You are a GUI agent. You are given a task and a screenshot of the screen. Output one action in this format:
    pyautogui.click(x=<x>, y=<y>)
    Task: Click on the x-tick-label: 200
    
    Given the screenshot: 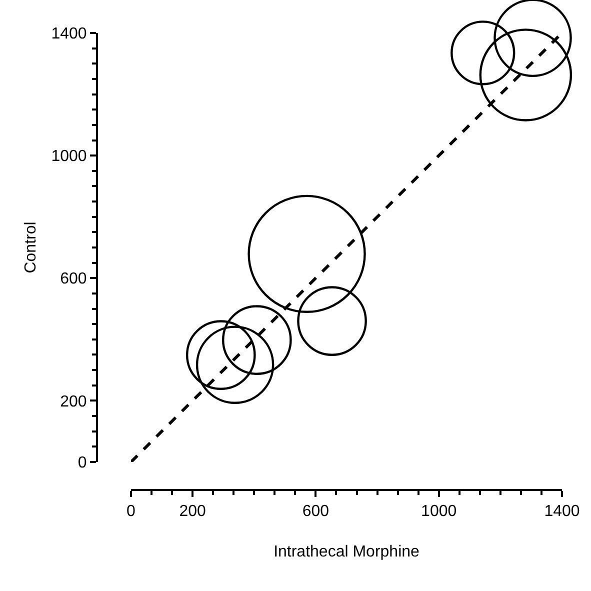 What is the action you would take?
    pyautogui.click(x=192, y=511)
    